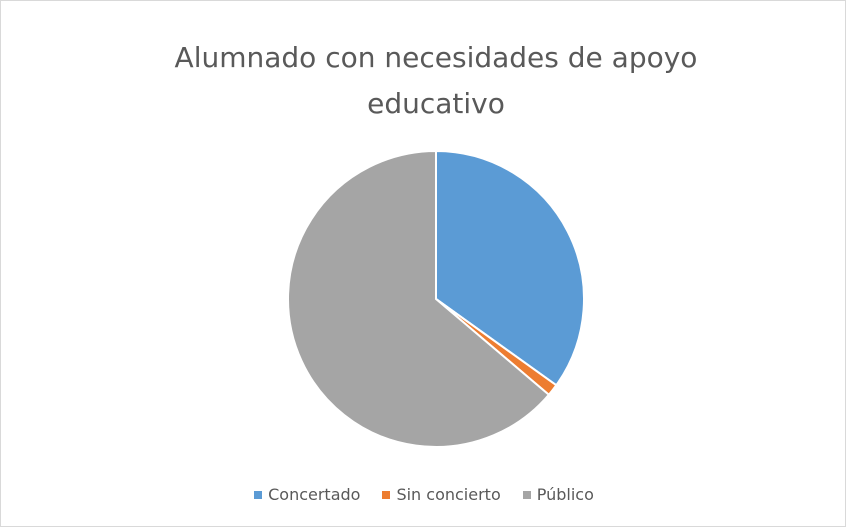 The width and height of the screenshot is (846, 528). What do you see at coordinates (314, 494) in the screenshot?
I see `legend-label: Concertado` at bounding box center [314, 494].